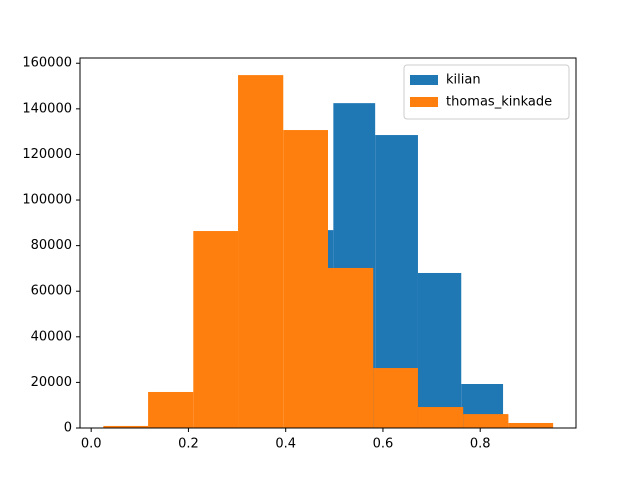 This screenshot has height=480, width=640. I want to click on legend-label: kilian, so click(463, 80).